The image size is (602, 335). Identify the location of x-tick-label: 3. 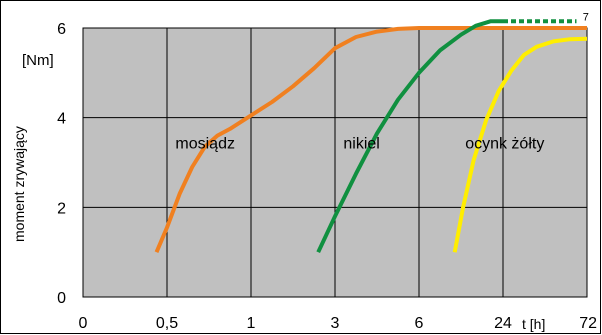
(335, 323).